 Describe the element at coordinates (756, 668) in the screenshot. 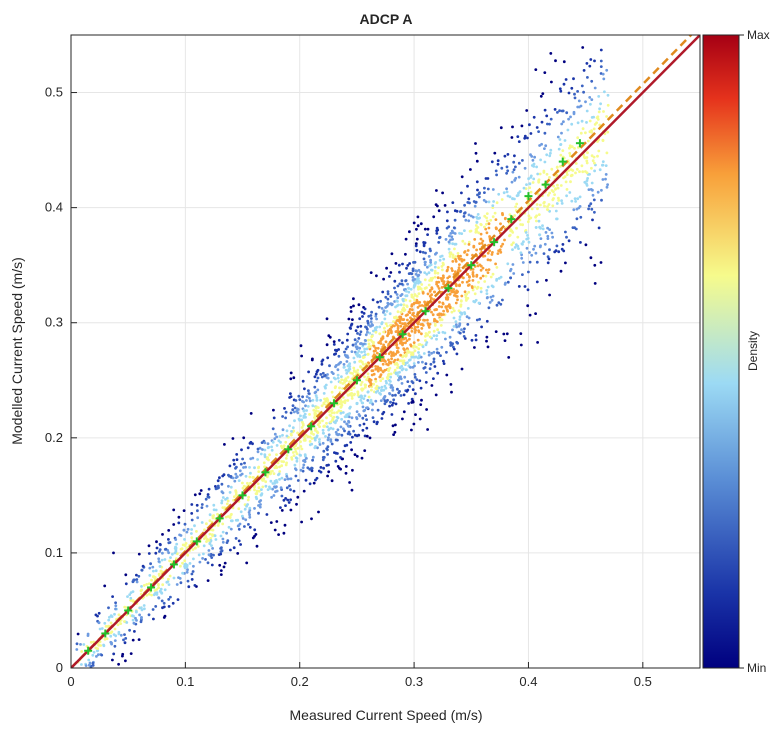

I see `colorbar-min-label: Min` at that location.